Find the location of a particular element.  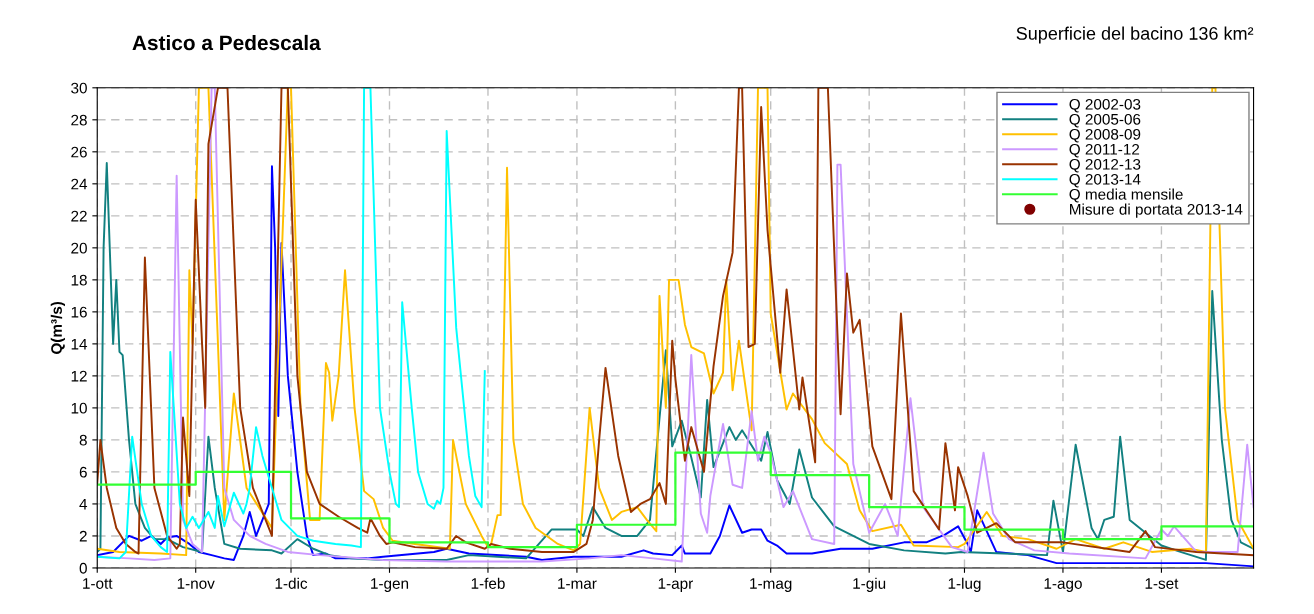

x-tick-label: 1-lug is located at coordinates (964, 584).